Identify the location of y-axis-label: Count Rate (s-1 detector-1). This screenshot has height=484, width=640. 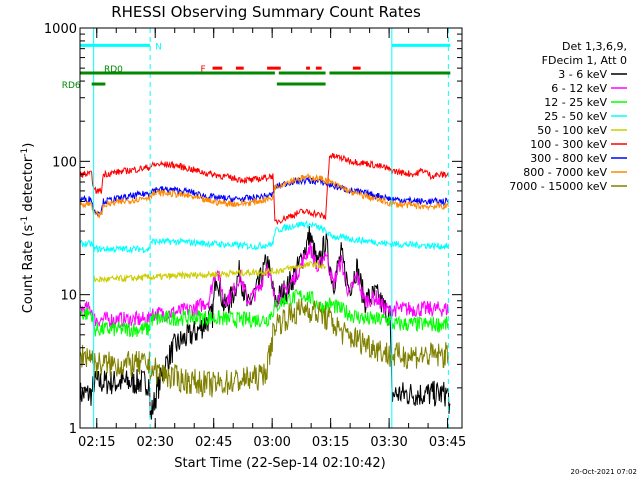
(28, 228).